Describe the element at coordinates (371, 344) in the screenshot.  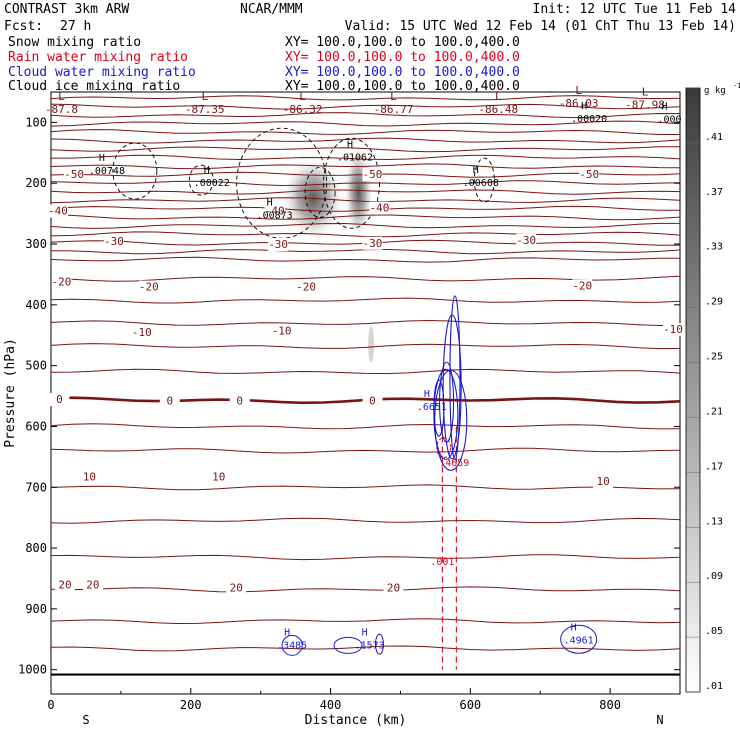
I see `snow-shading` at that location.